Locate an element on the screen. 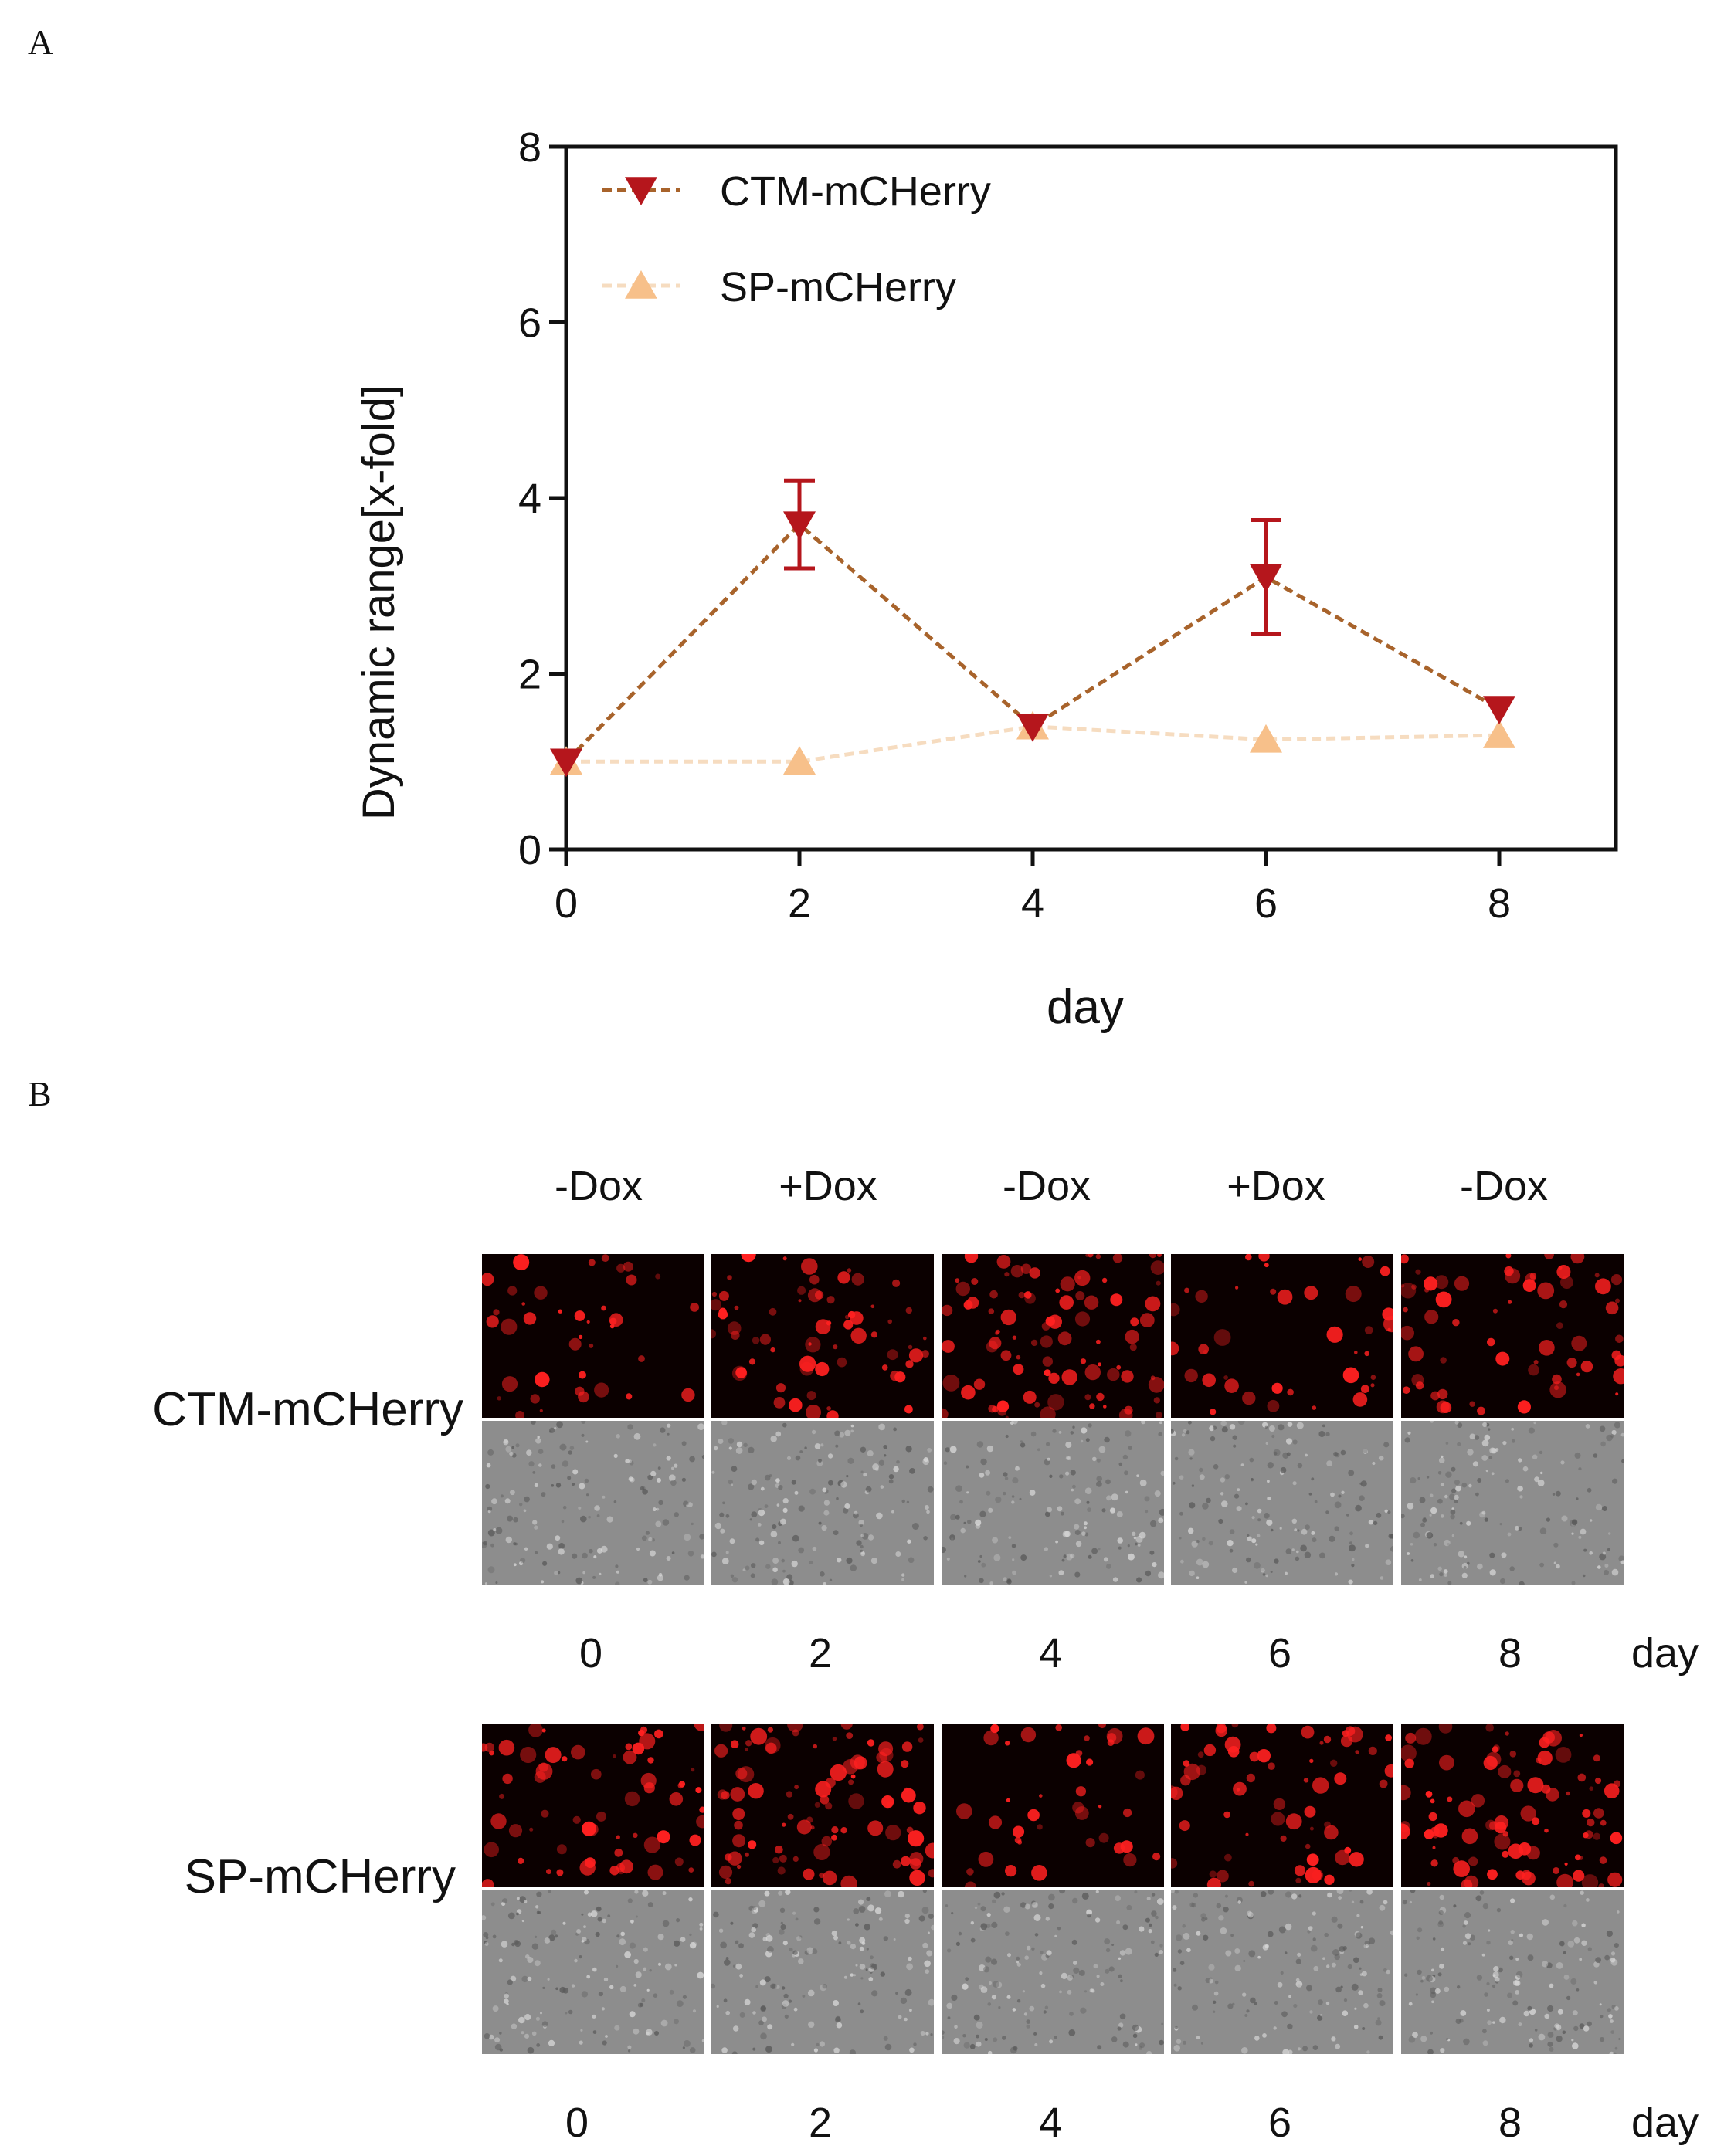  sp-day-label-8: 8 is located at coordinates (1510, 2123).